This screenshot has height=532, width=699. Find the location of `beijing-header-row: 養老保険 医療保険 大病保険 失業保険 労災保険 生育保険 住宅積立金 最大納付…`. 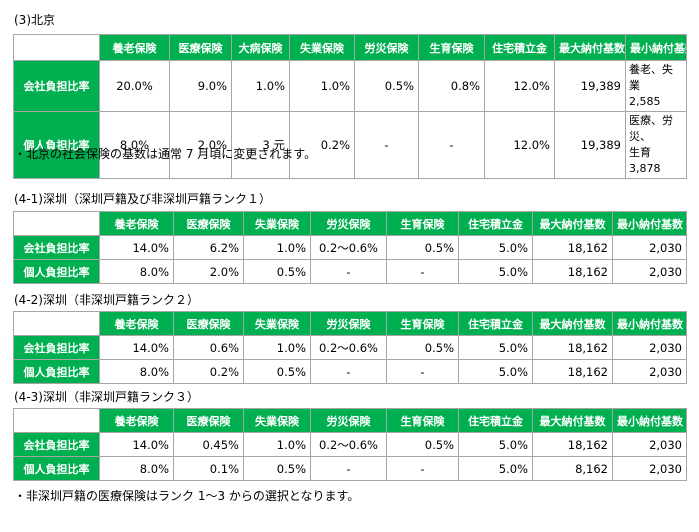

beijing-header-row: 養老保険 医療保険 大病保険 失業保険 労災保険 生育保険 住宅積立金 最大納付… is located at coordinates (350, 47).